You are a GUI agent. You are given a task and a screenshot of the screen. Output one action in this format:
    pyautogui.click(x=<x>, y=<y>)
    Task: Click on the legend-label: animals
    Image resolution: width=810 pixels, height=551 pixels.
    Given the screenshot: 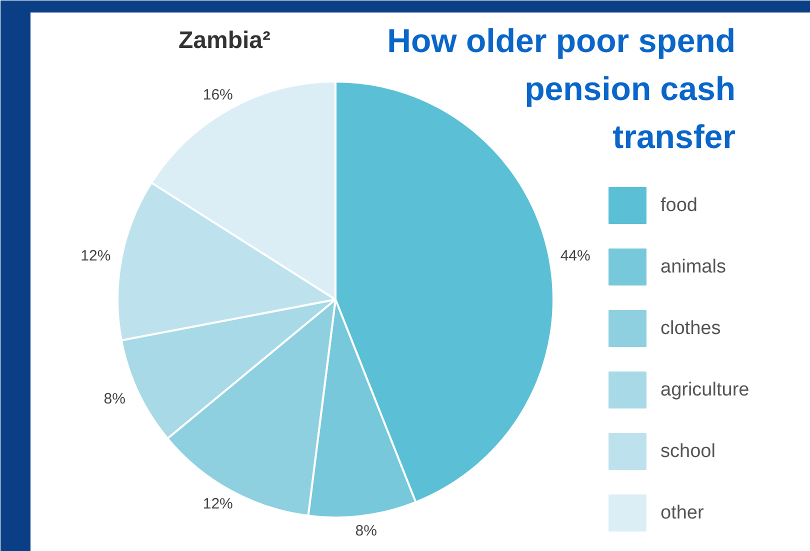 What is the action you would take?
    pyautogui.click(x=693, y=267)
    